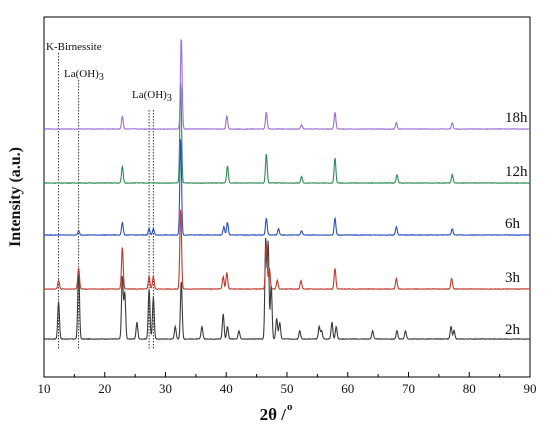 The image size is (550, 432). I want to click on series-label: 18h, so click(516, 118).